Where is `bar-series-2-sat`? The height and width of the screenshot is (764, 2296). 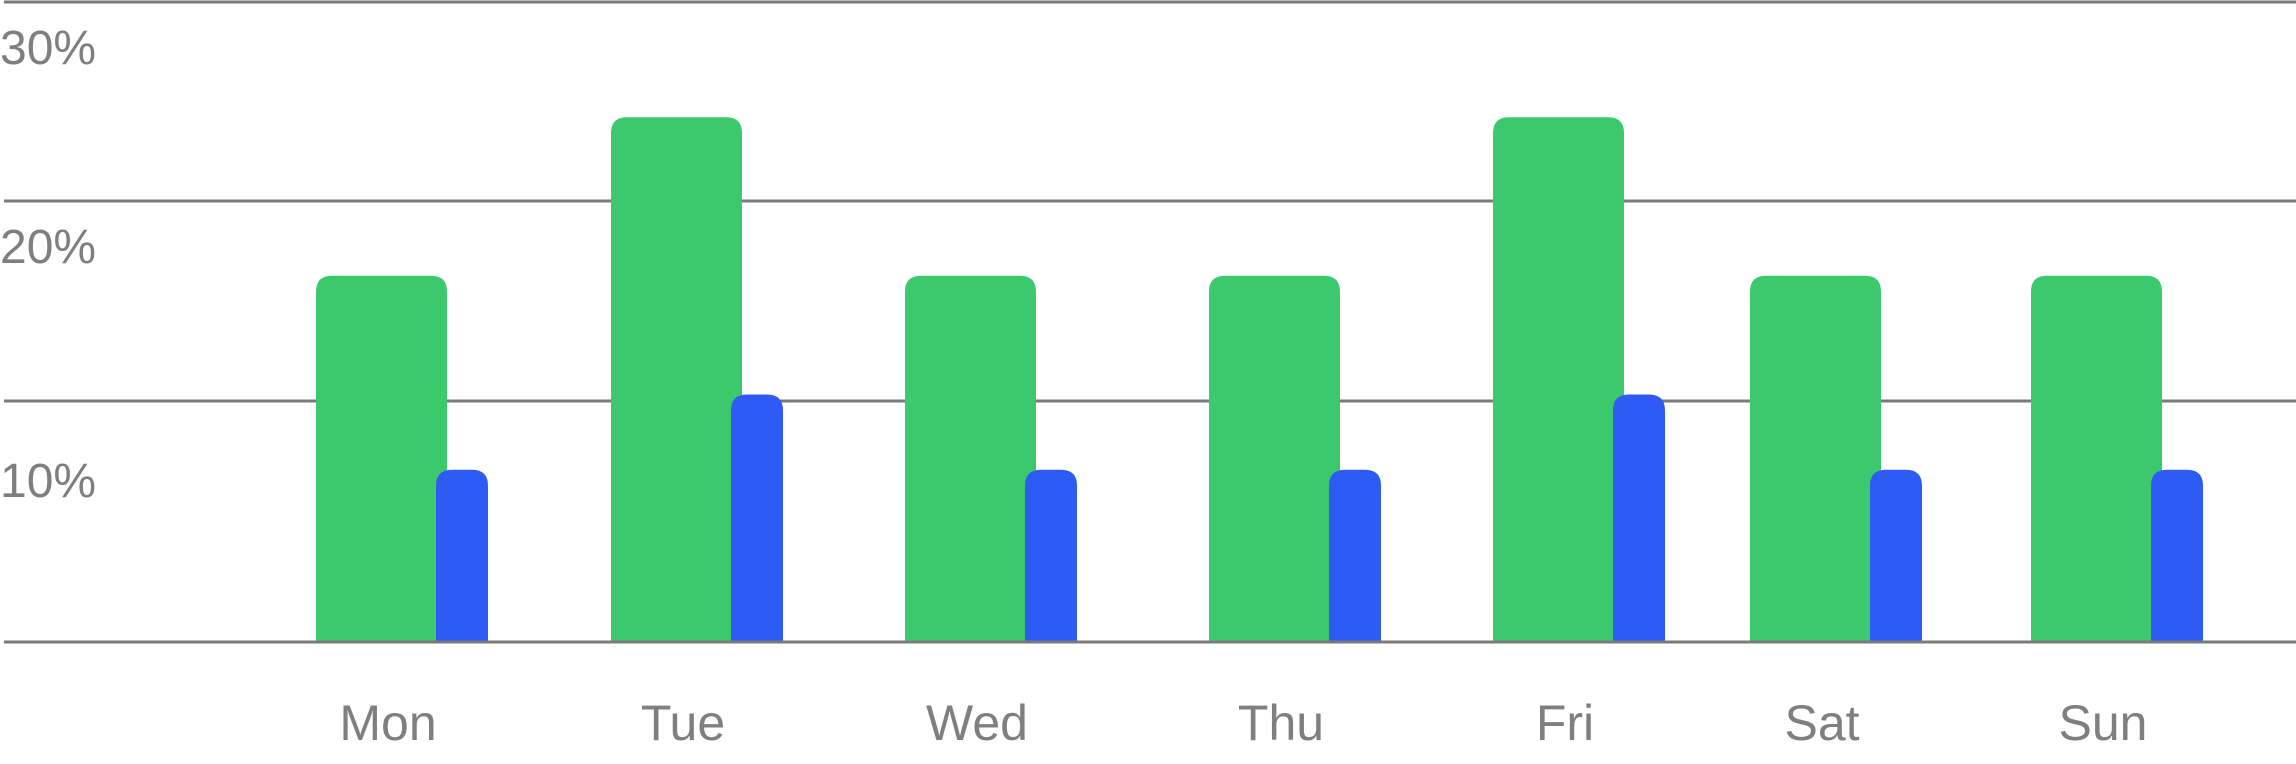 bar-series-2-sat is located at coordinates (1896, 555).